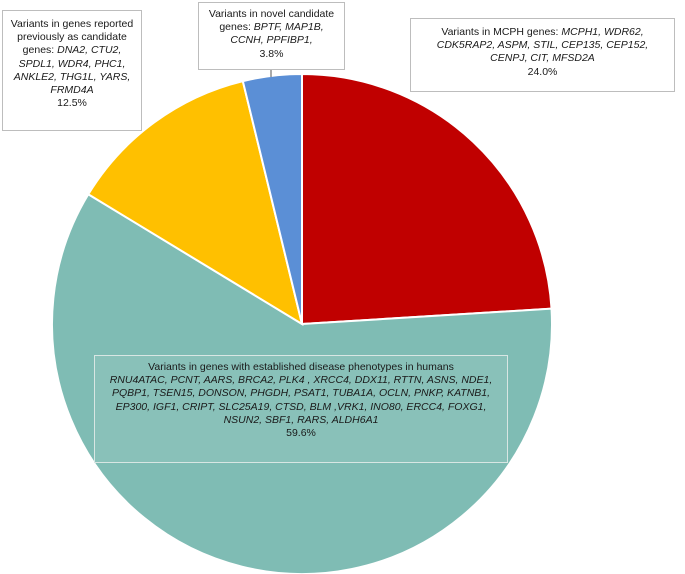 This screenshot has width=685, height=574. Describe the element at coordinates (277, 34) in the screenshot. I see `slice-label-novel-genes: BPTF, MAP1B, CCNH, PPFIBP1,` at that location.